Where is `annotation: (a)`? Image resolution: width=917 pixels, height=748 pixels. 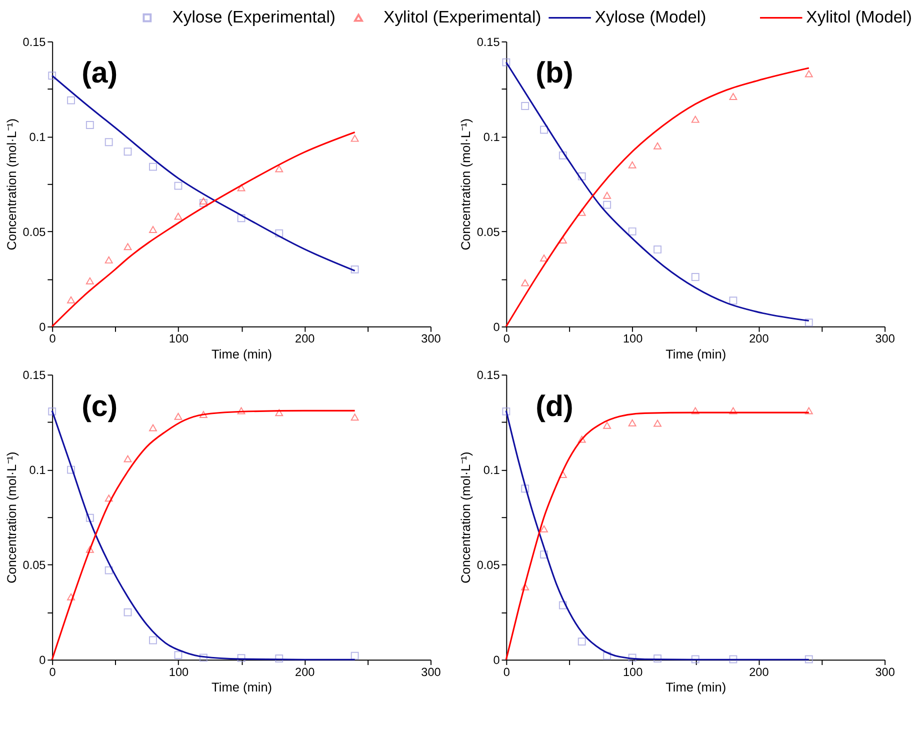
annotation: (a) is located at coordinates (100, 73).